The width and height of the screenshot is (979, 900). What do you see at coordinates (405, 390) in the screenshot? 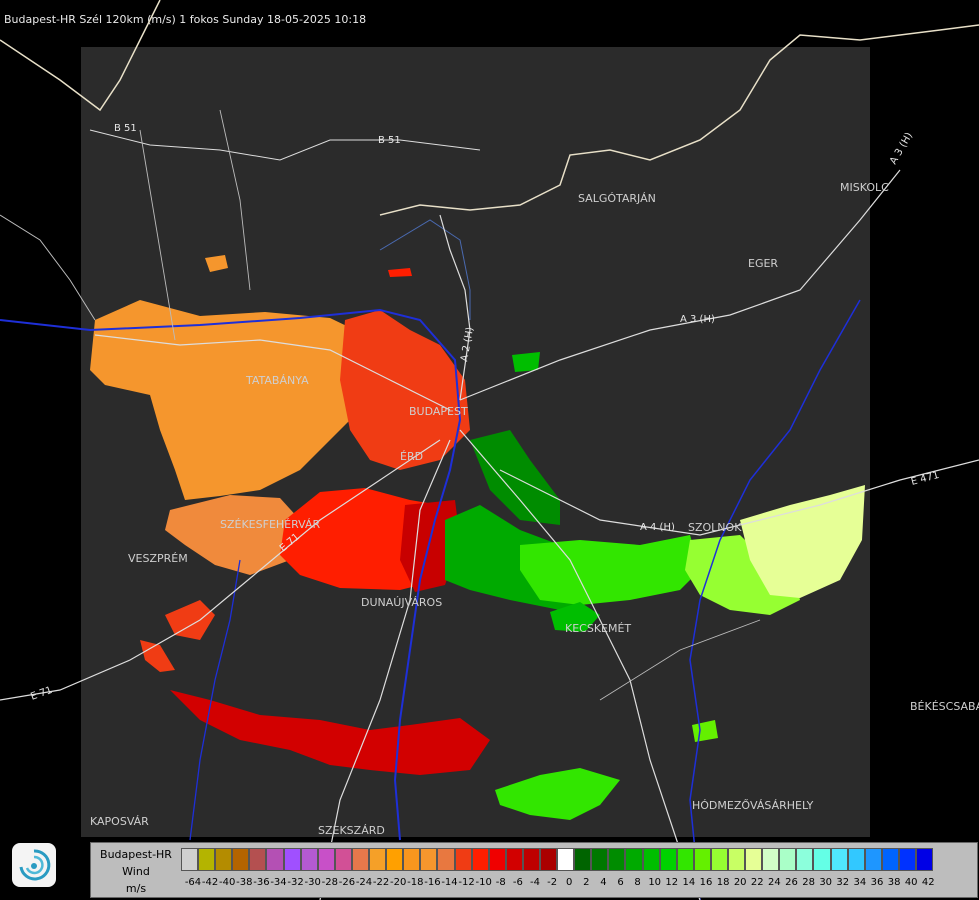
I see `echo-north-red` at bounding box center [405, 390].